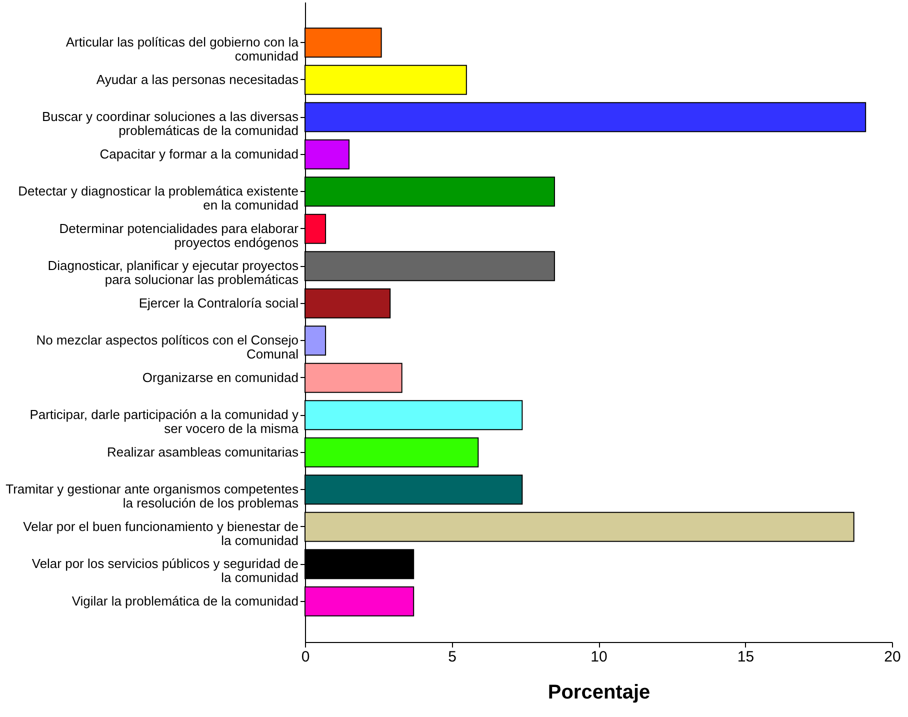  What do you see at coordinates (165, 421) in the screenshot?
I see `y-tick-label: Participar, darle participación a la comunidad y ser vocero de la misma` at bounding box center [165, 421].